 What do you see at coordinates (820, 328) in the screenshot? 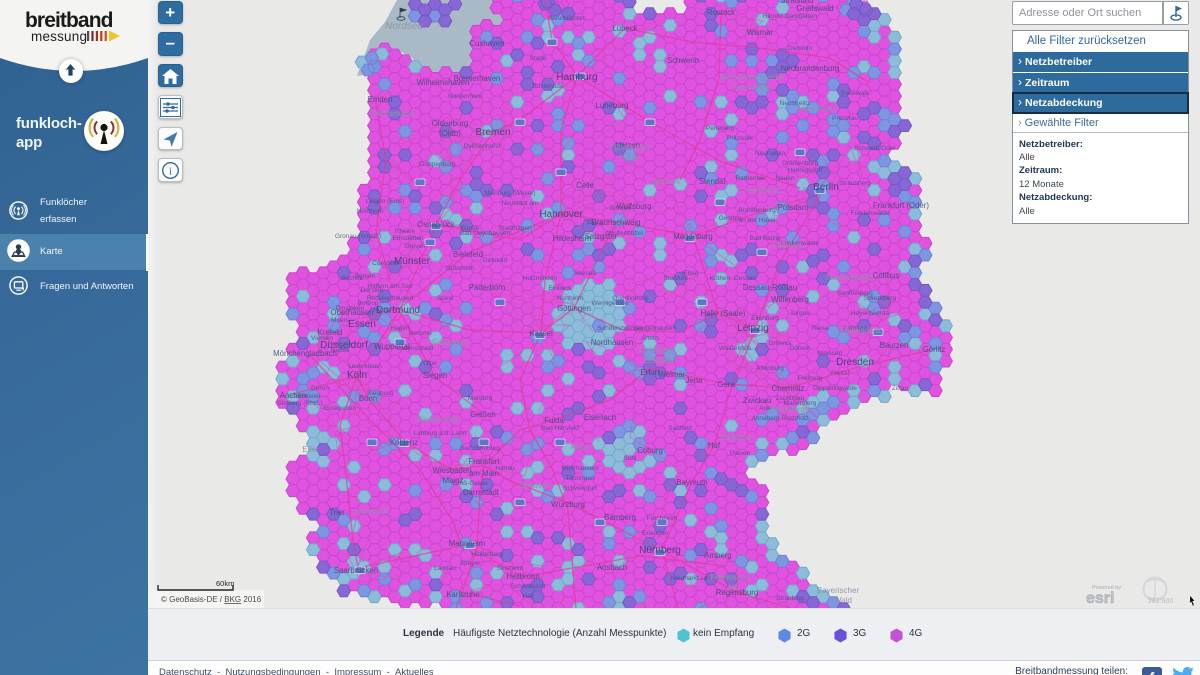
I see `svg-text: Riesa` at bounding box center [820, 328].